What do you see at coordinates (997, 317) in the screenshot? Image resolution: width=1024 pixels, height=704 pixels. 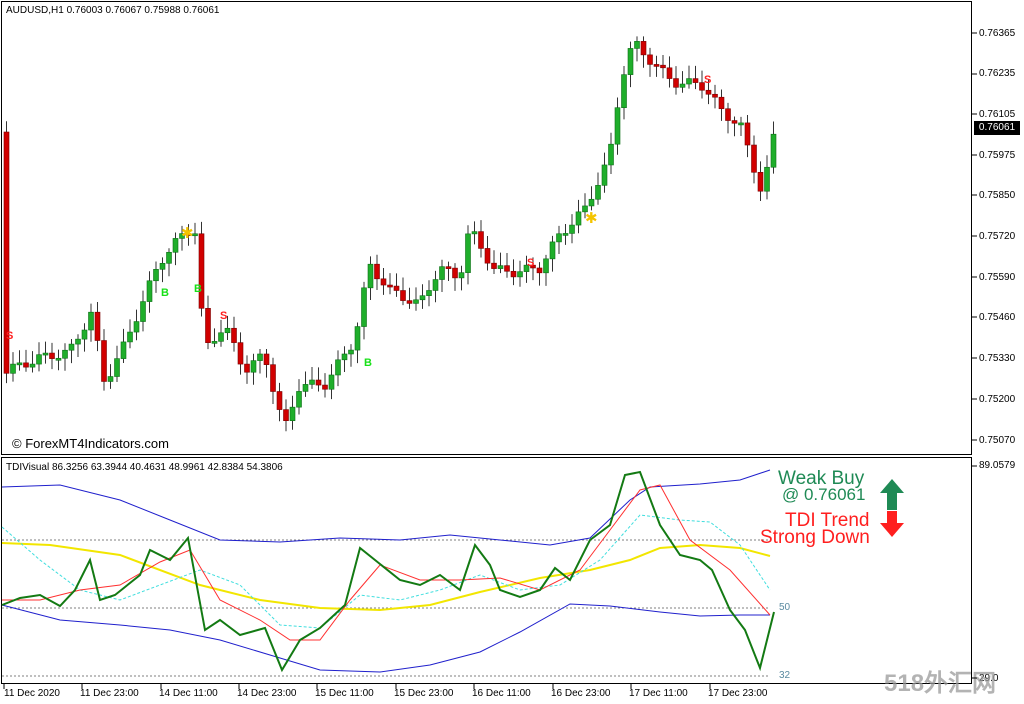 I see `price-axis-label: 0.75460` at bounding box center [997, 317].